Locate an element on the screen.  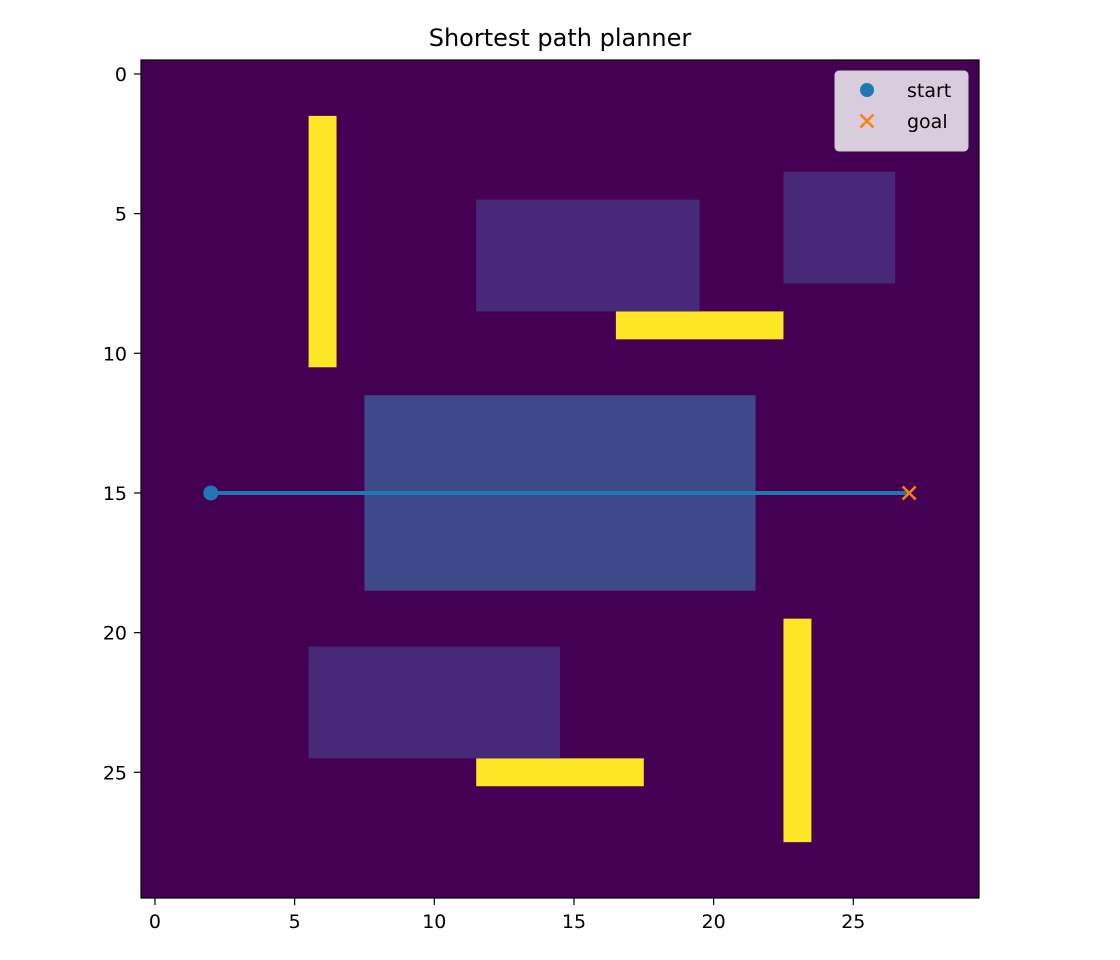
y-tick-label-0: 0 is located at coordinates (121, 75).